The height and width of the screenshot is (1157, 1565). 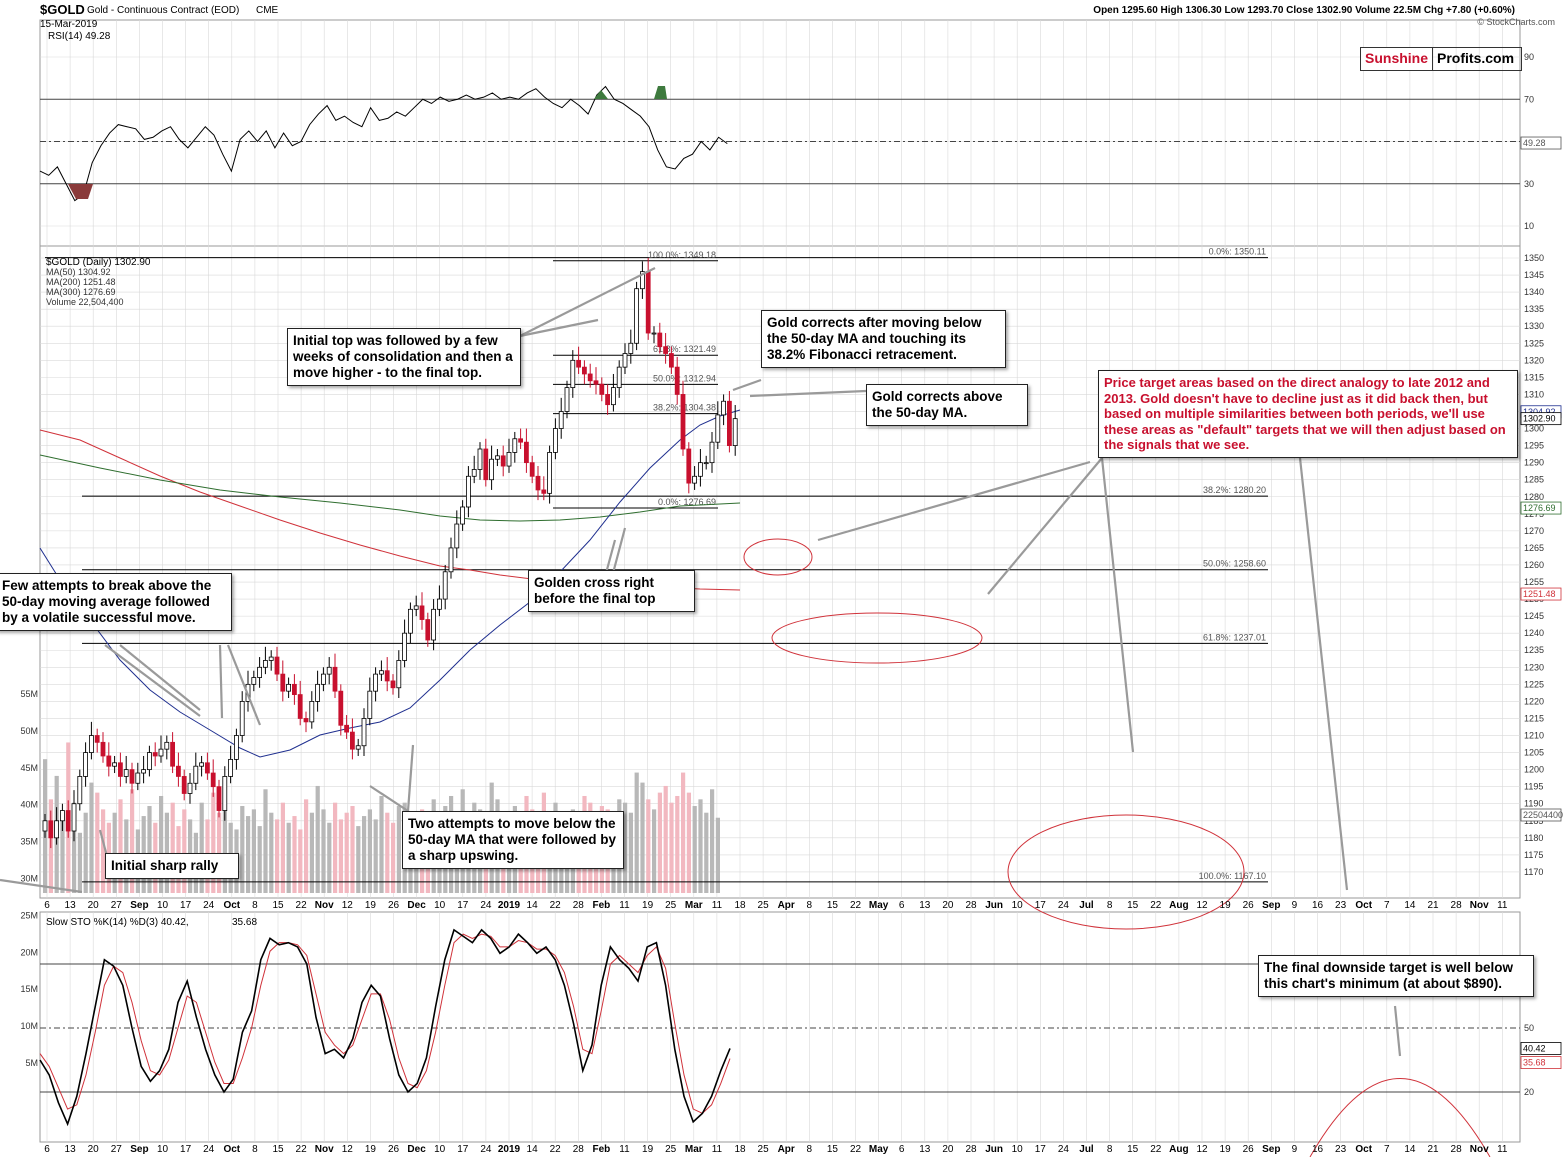 I want to click on x-tick: Oct, so click(x=1363, y=1149).